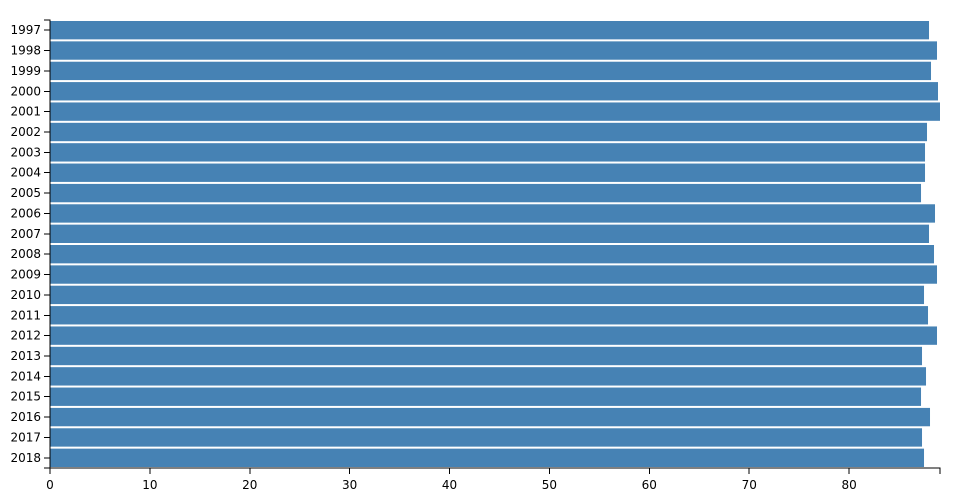 The image size is (960, 500). What do you see at coordinates (25, 397) in the screenshot?
I see `y-tick-label: 2015` at bounding box center [25, 397].